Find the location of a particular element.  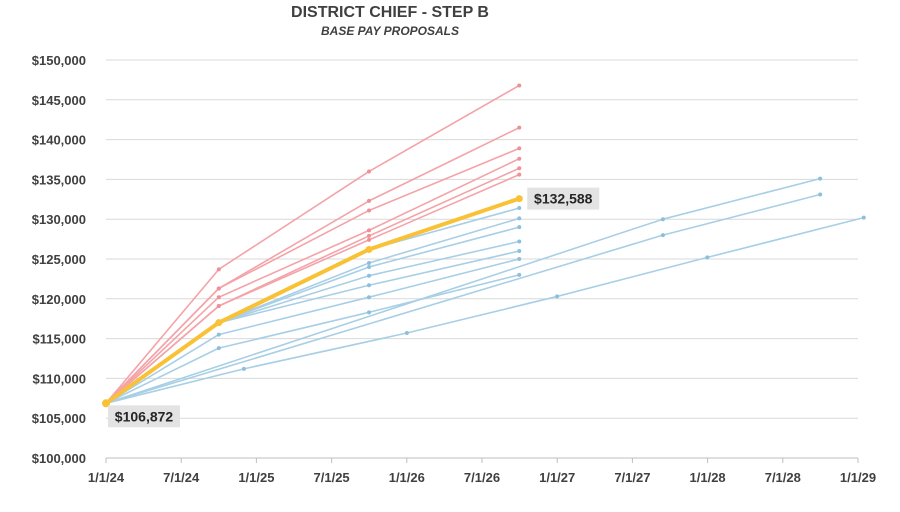

x-tick-label: 1/1/25 is located at coordinates (256, 477).